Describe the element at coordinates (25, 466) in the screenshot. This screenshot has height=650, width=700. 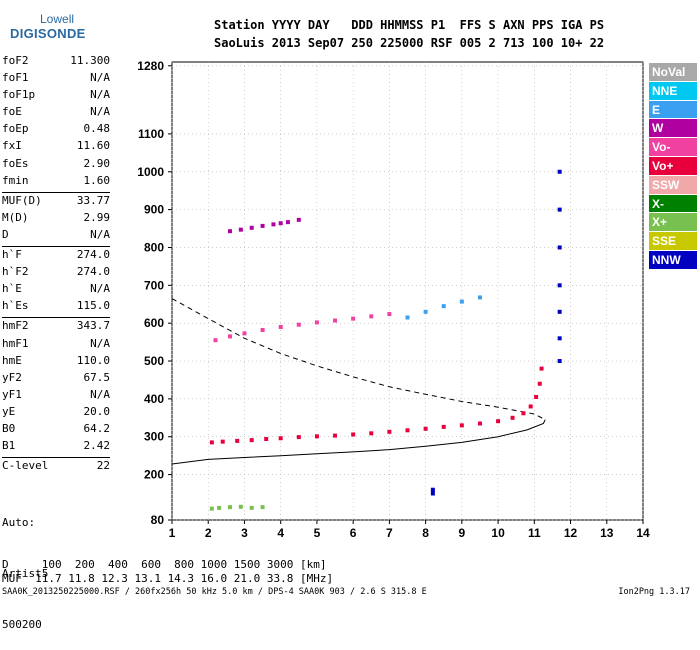
I see `param-name: C-level` at that location.